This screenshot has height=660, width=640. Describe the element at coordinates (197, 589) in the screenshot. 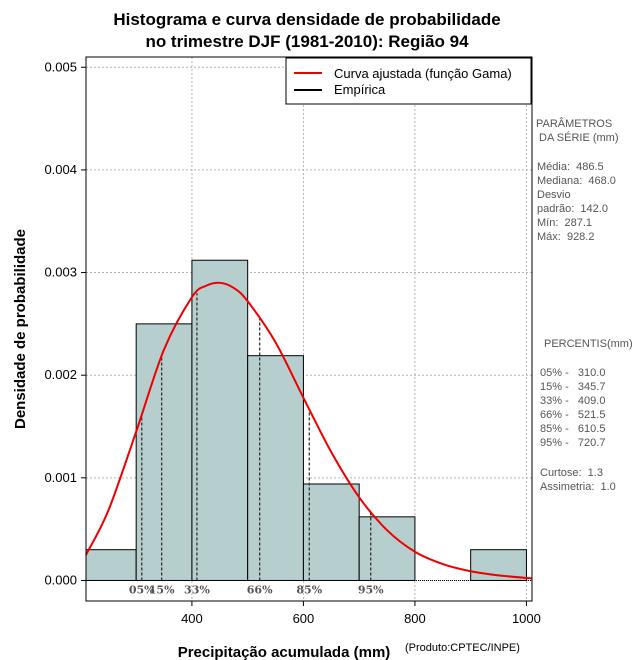

I see `percentile-label: 33%` at that location.